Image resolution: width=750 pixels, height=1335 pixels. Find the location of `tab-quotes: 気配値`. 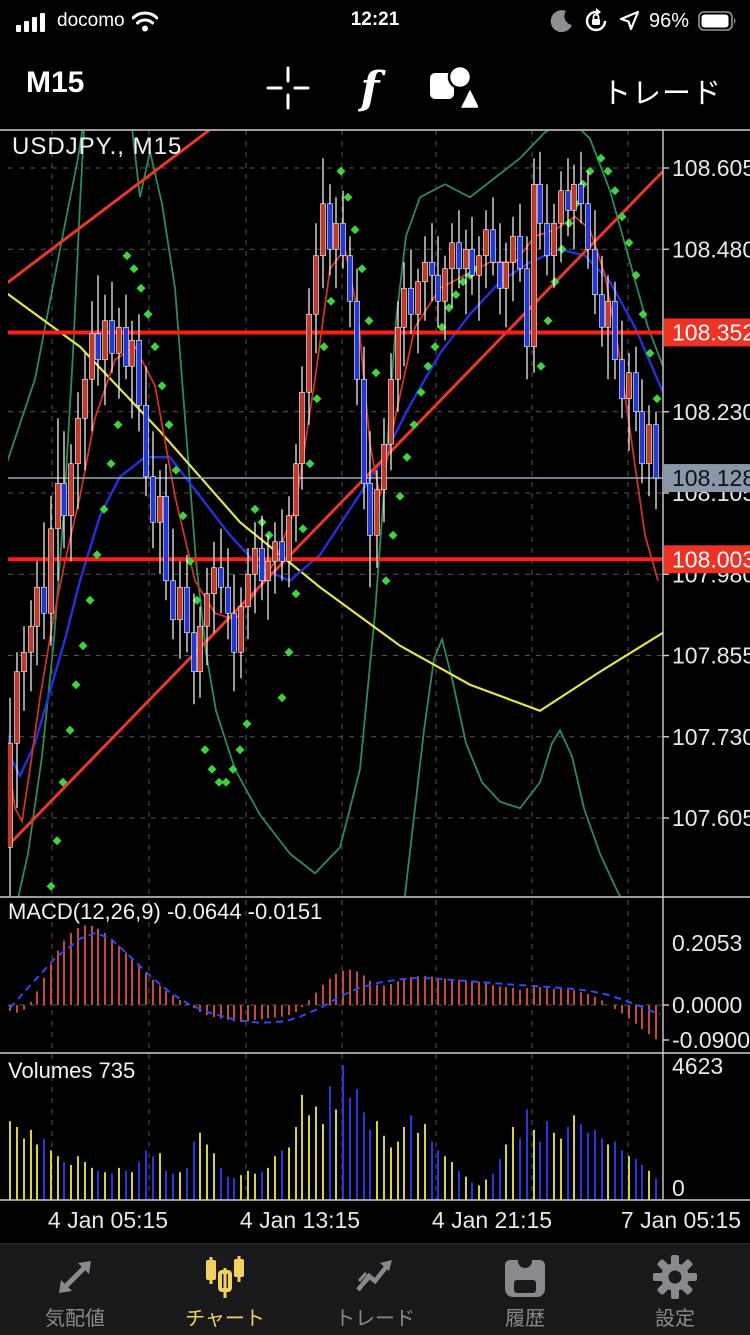

tab-quotes: 気配値 is located at coordinates (75, 1289).